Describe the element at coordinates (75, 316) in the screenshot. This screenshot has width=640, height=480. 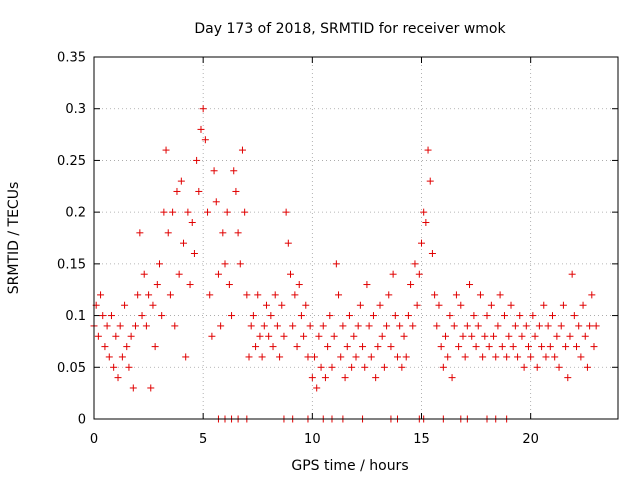
I see `y-tick-label: 0.1` at that location.